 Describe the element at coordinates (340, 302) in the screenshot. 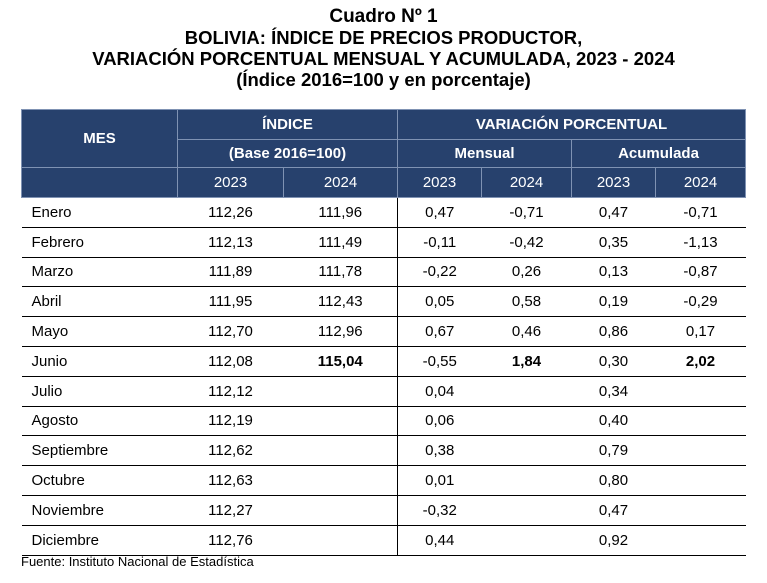

I see `index-2024-cell: 112,43` at that location.